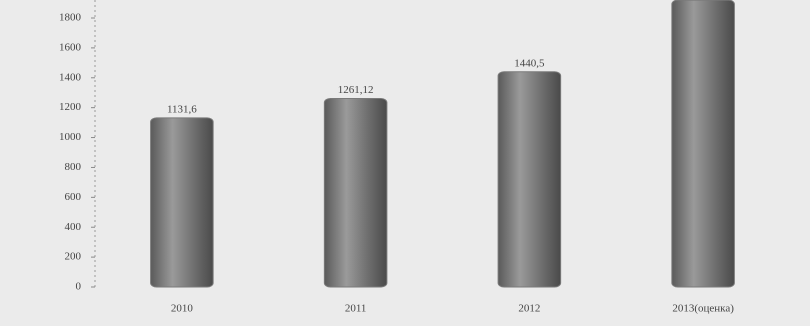  Describe the element at coordinates (70, 47) in the screenshot. I see `y-tick-label: 1600` at that location.